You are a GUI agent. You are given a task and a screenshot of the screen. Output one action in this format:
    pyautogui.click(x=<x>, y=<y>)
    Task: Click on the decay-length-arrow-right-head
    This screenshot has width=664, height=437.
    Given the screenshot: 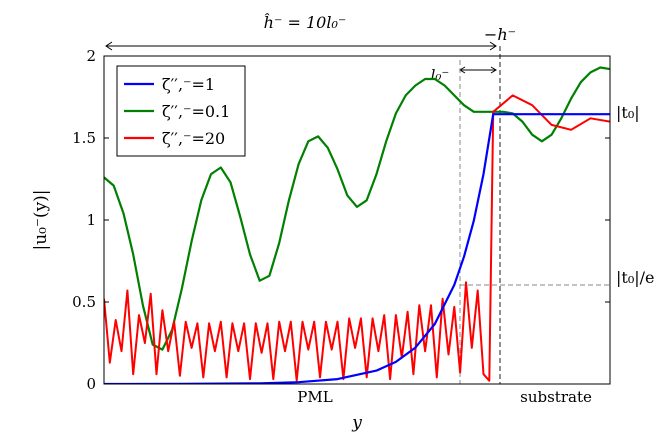 What is the action you would take?
    pyautogui.click(x=493, y=70)
    